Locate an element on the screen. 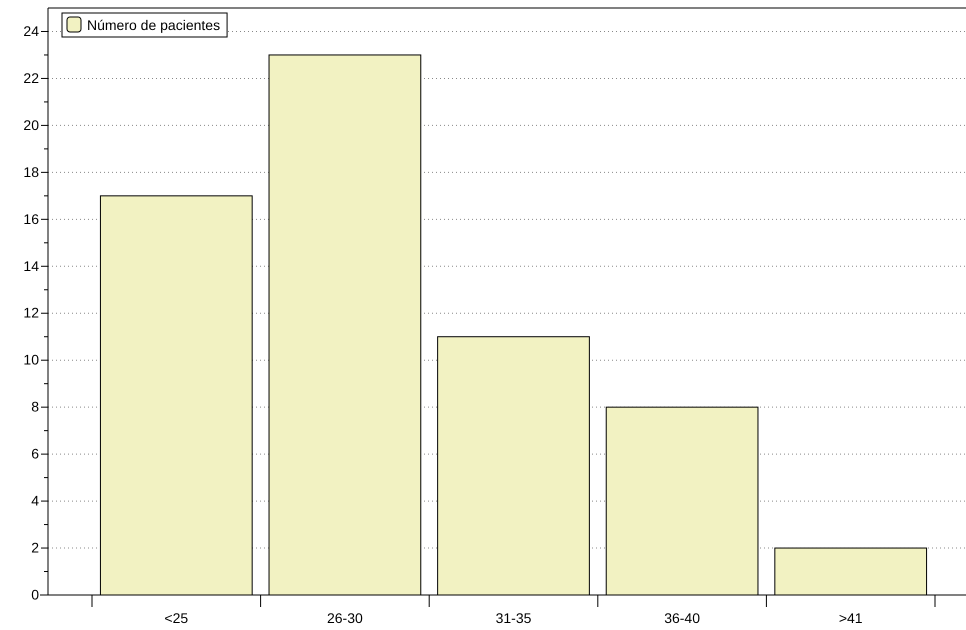  x-tick-label: 31-35 is located at coordinates (514, 618).